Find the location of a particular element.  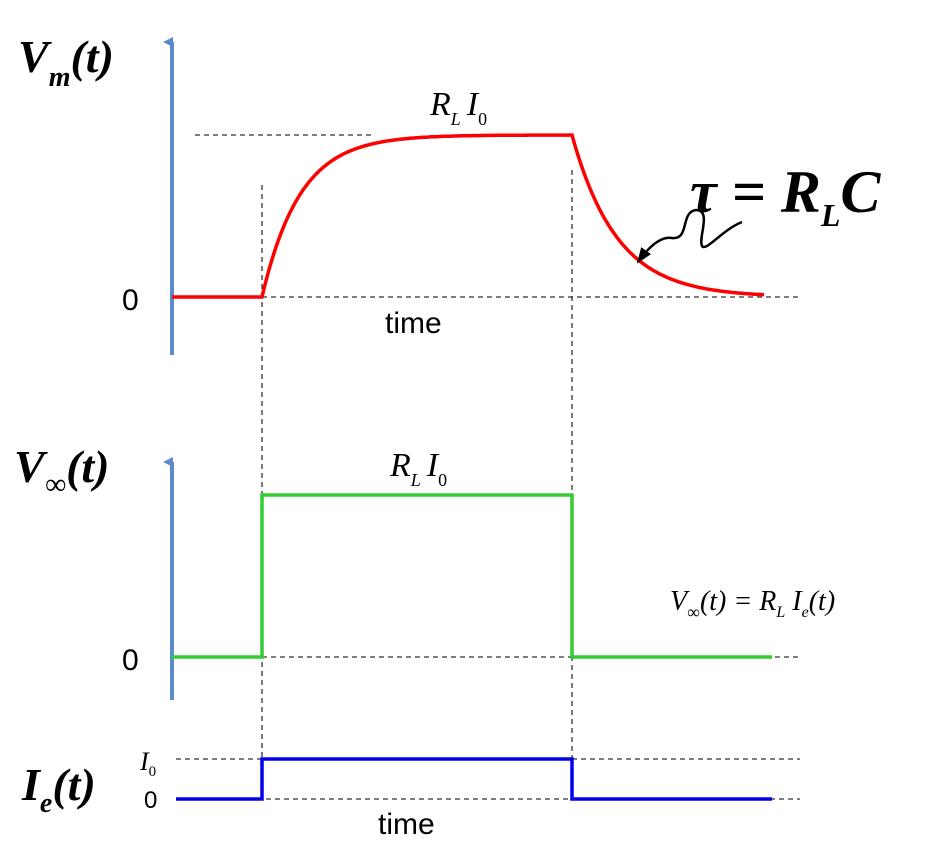

vinf-equation: V∞(t) = RL Ie(t) is located at coordinates (752, 604).